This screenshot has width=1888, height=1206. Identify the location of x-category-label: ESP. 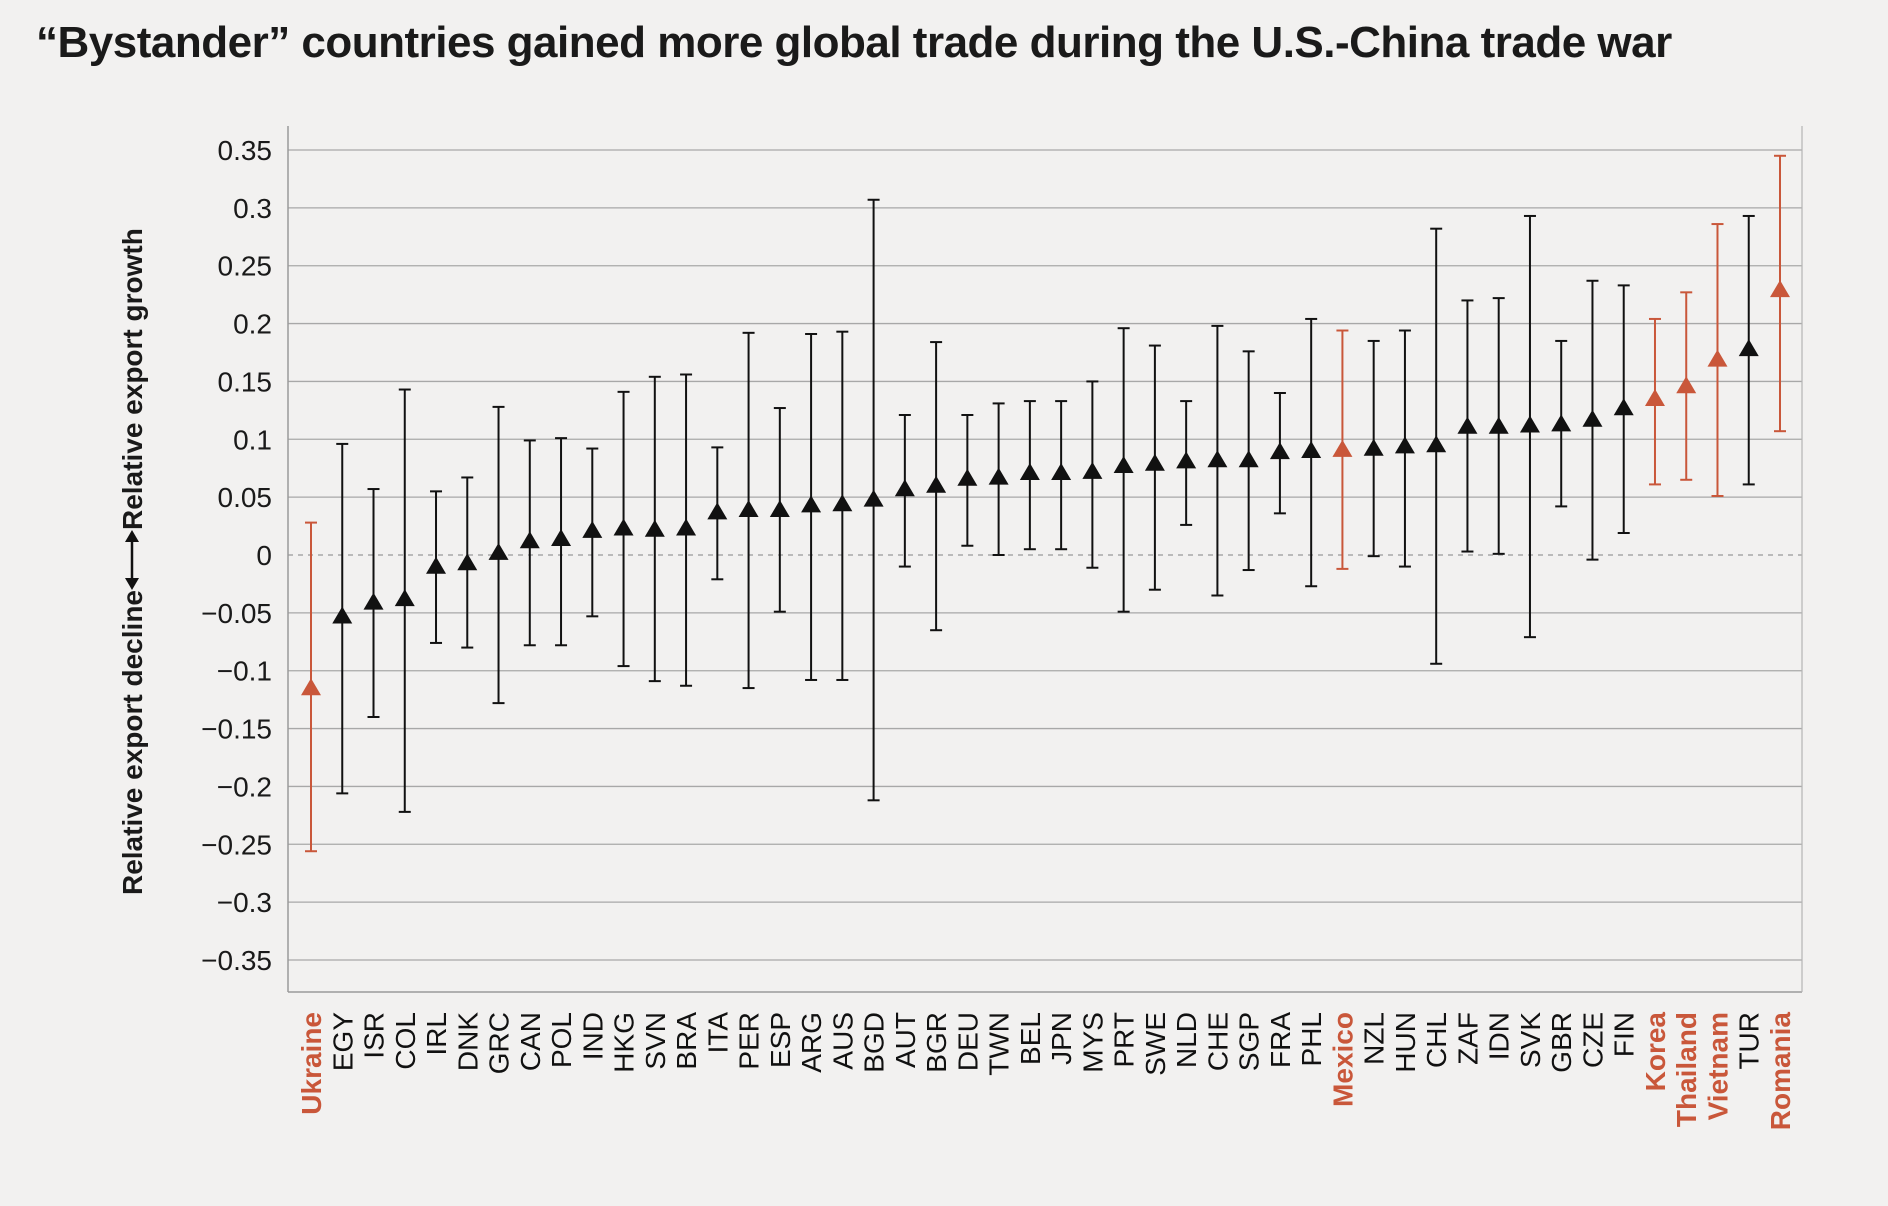
(780, 1040).